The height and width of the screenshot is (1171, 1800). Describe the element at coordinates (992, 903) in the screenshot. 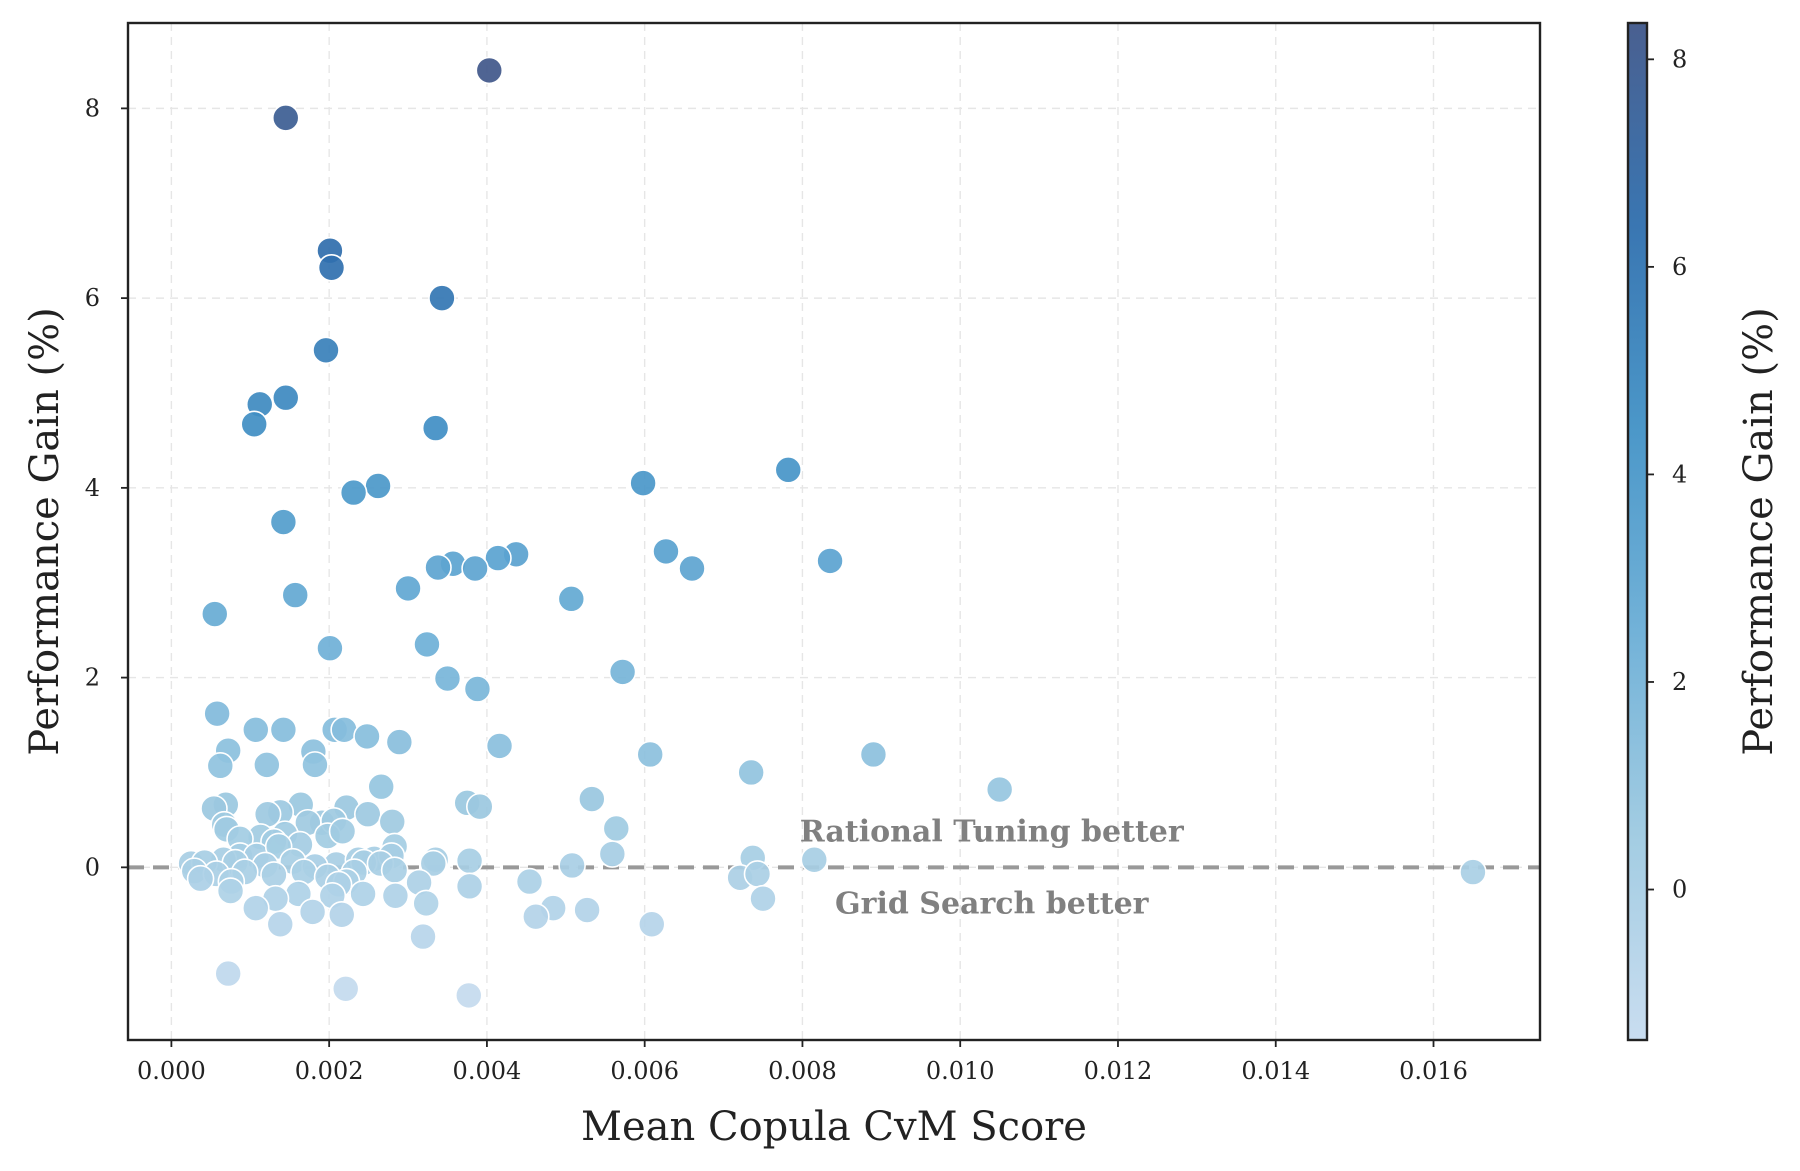

I see `annotation-grid-search: Grid Search better` at that location.